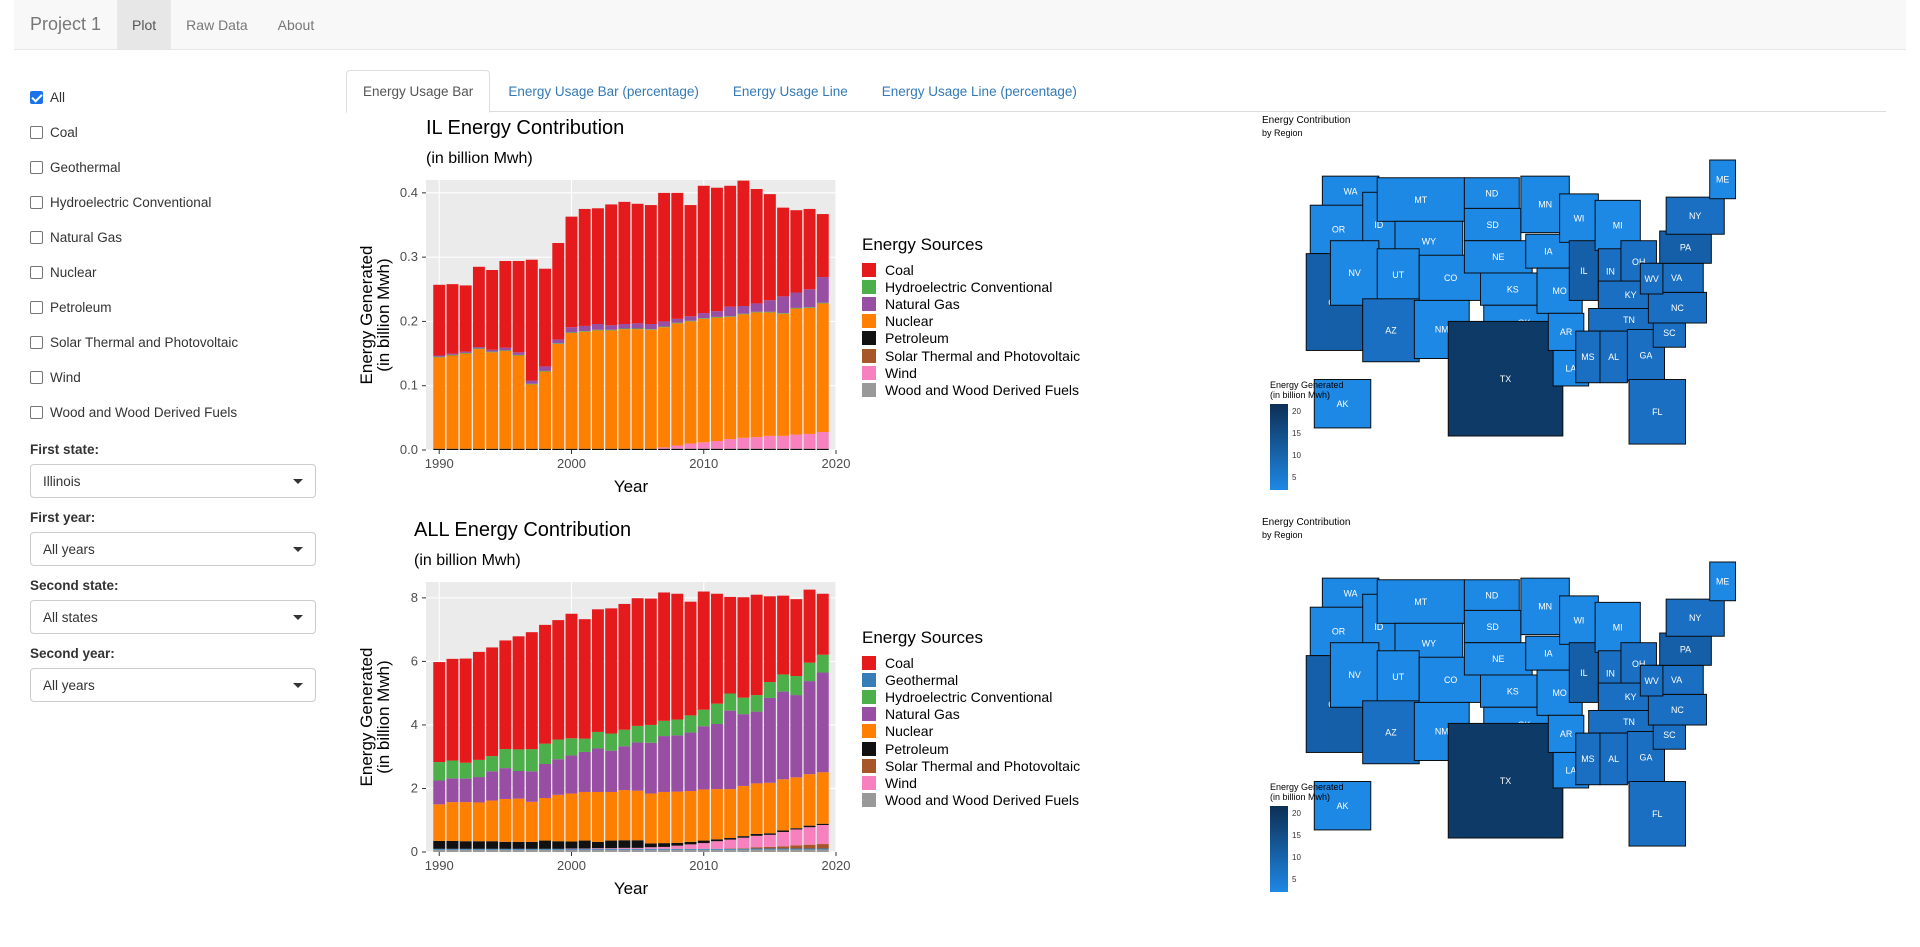 This screenshot has height=947, width=1920. What do you see at coordinates (173, 307) in the screenshot?
I see `checkbox-row-petroleum: Petroleum` at bounding box center [173, 307].